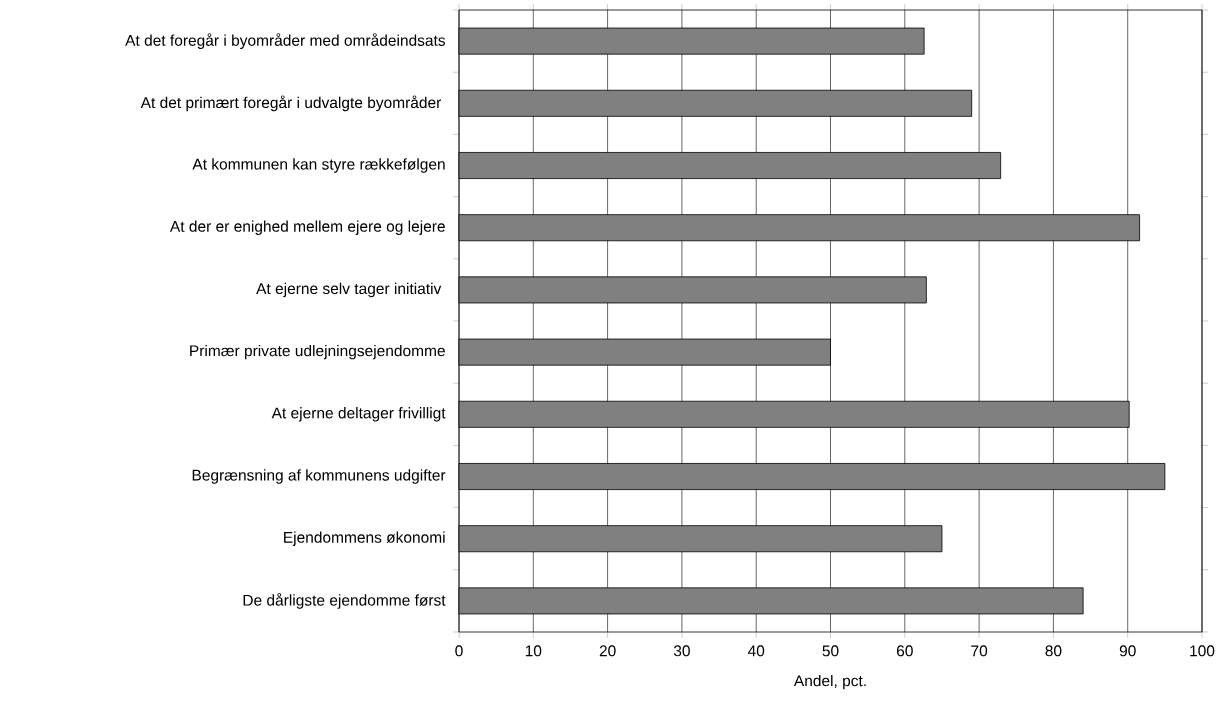 Image resolution: width=1221 pixels, height=711 pixels. I want to click on y-tick-label: De dårligste ejendomme først, so click(344, 601).